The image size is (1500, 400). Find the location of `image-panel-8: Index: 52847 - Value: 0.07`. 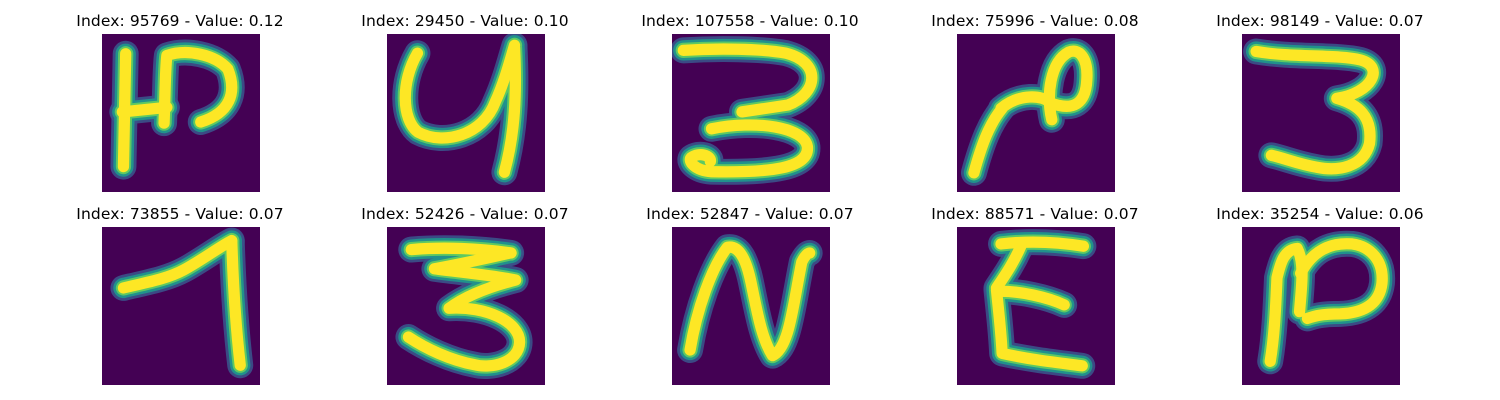

image-panel-8: Index: 52847 - Value: 0.07 is located at coordinates (750, 289).